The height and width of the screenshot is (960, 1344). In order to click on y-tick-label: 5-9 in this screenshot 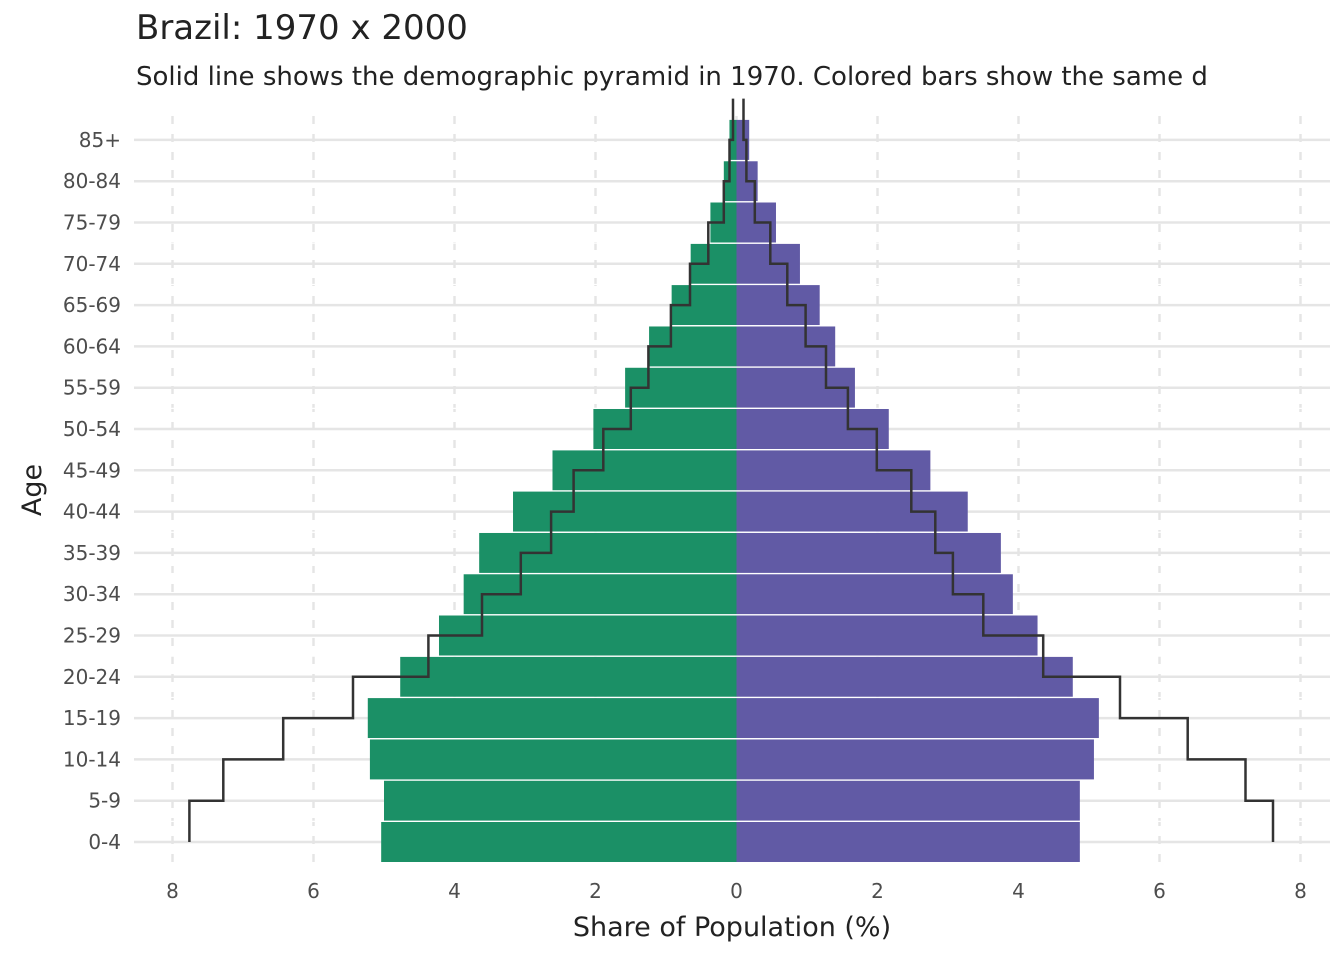, I will do `click(104, 801)`.